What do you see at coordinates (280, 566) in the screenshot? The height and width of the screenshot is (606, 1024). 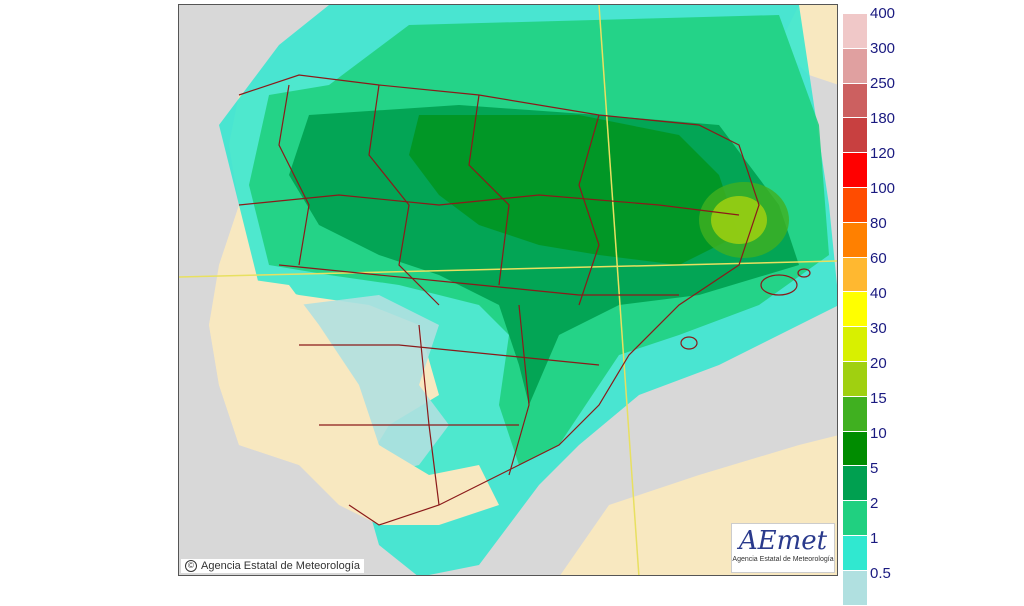 I see `copyright-text: Agencia Estatal de Meteorología` at bounding box center [280, 566].